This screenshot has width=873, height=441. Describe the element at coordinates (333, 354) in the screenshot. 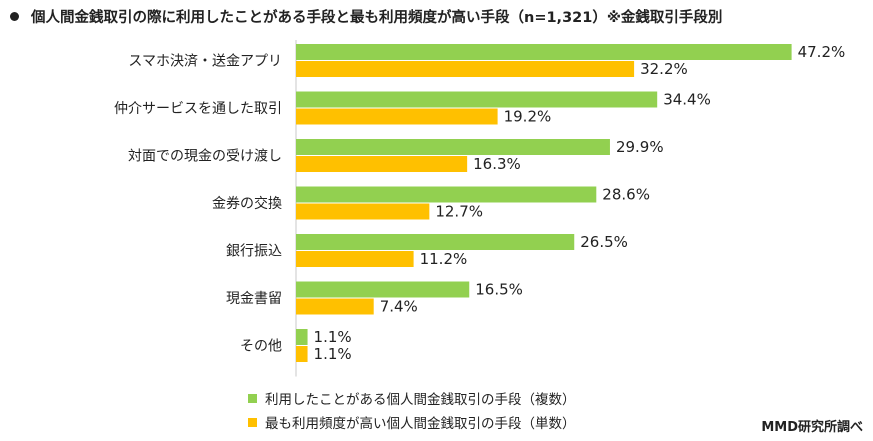

I see `data-label-series2: 1.1%` at that location.